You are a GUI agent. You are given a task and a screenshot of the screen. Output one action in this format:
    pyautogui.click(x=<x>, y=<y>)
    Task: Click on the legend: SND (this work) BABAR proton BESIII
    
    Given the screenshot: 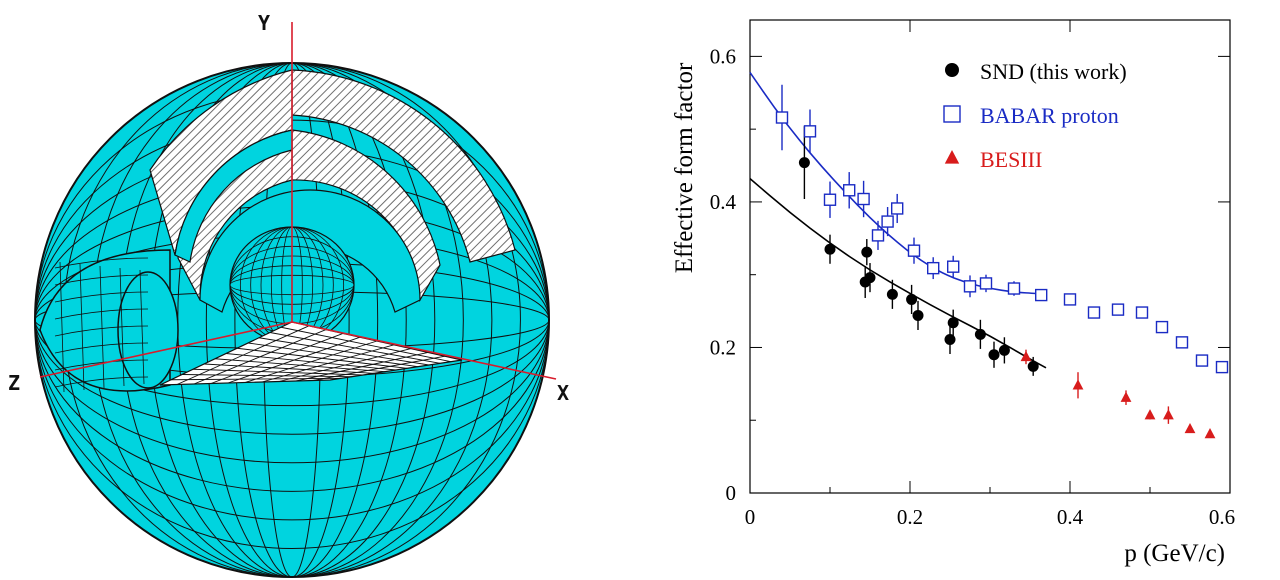 What is the action you would take?
    pyautogui.click(x=1035, y=115)
    